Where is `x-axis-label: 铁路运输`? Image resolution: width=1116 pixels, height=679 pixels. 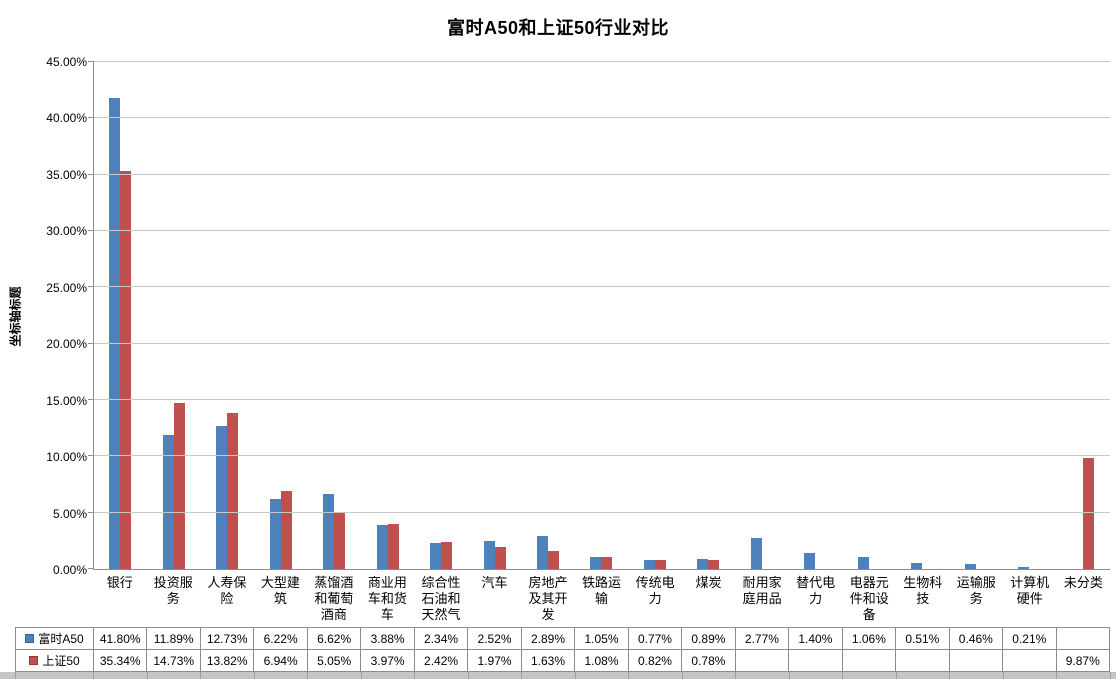 x-axis-label: 铁路运输 is located at coordinates (602, 599).